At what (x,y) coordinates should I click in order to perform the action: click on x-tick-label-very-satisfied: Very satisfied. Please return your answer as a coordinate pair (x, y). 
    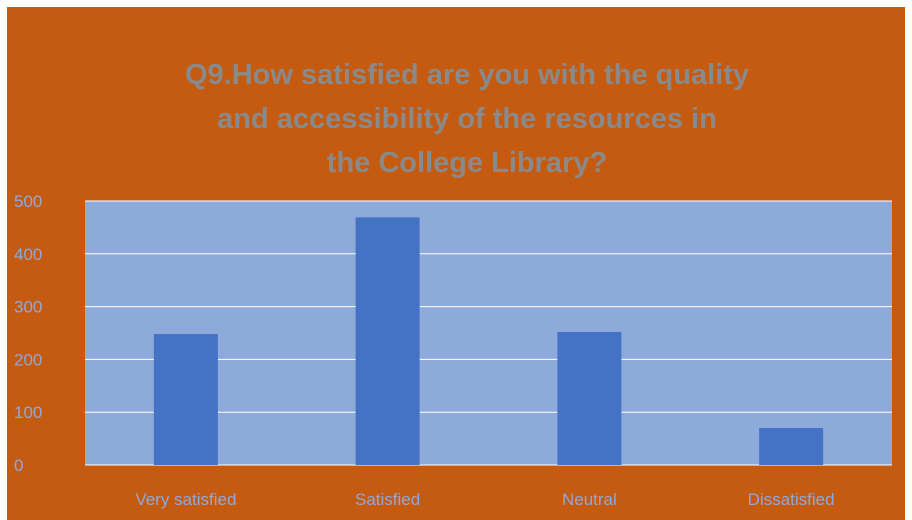
    Looking at the image, I should click on (185, 499).